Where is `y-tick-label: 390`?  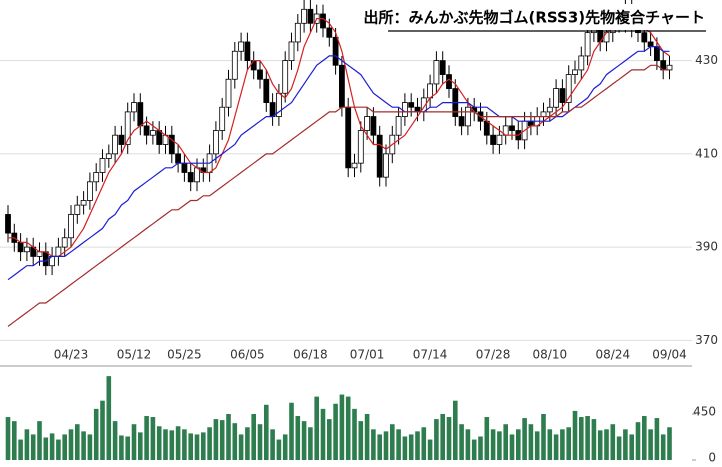 y-tick-label: 390 is located at coordinates (706, 247).